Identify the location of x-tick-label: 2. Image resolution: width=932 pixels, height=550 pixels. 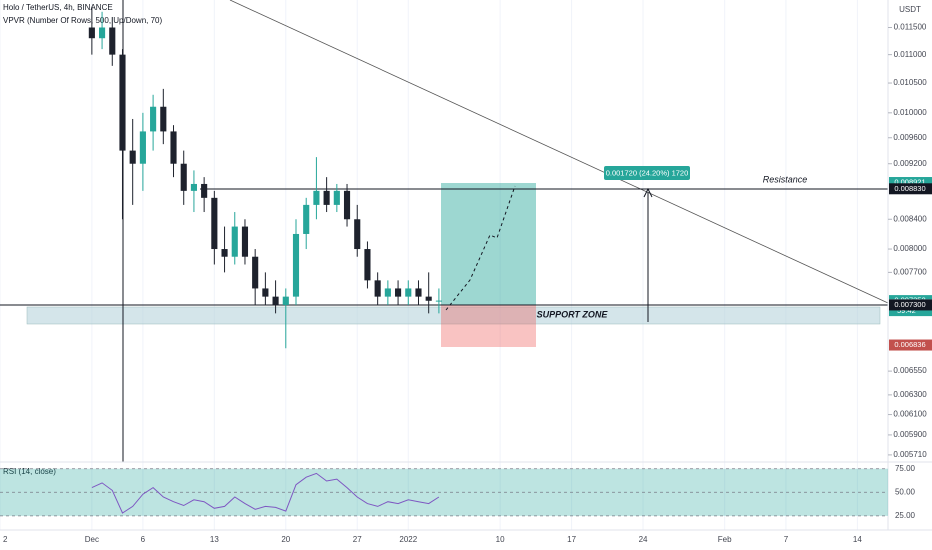
(5, 539).